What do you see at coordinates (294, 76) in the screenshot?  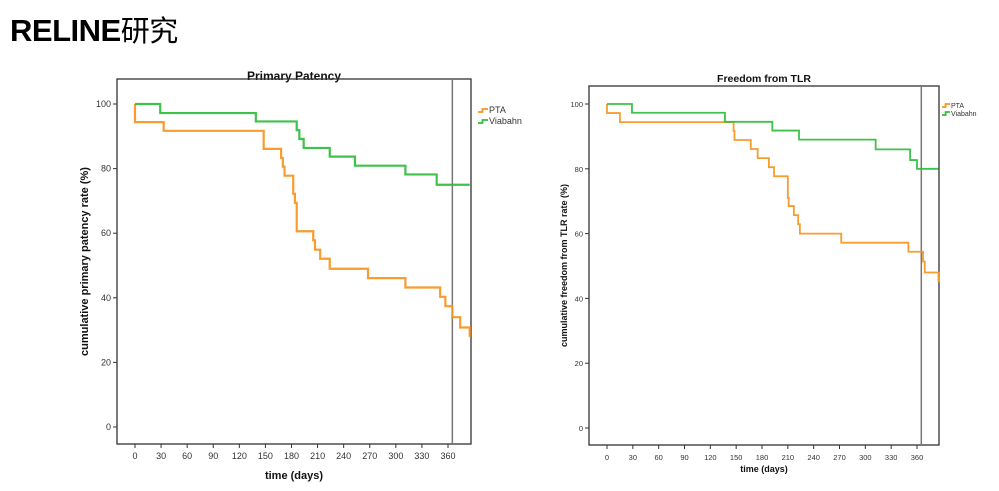 I see `chart-title: Primary Patency` at bounding box center [294, 76].